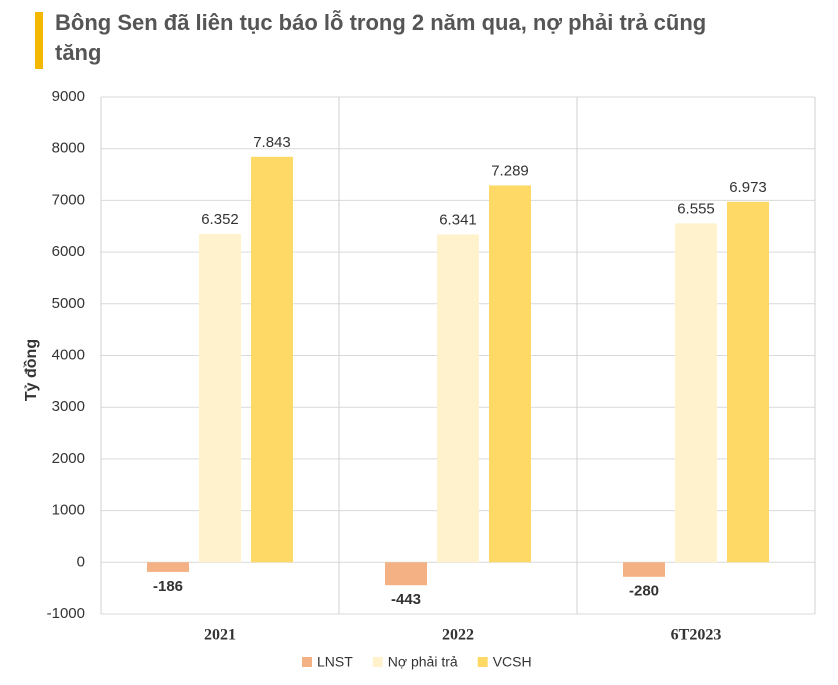  What do you see at coordinates (168, 586) in the screenshot?
I see `data-label: -186` at bounding box center [168, 586].